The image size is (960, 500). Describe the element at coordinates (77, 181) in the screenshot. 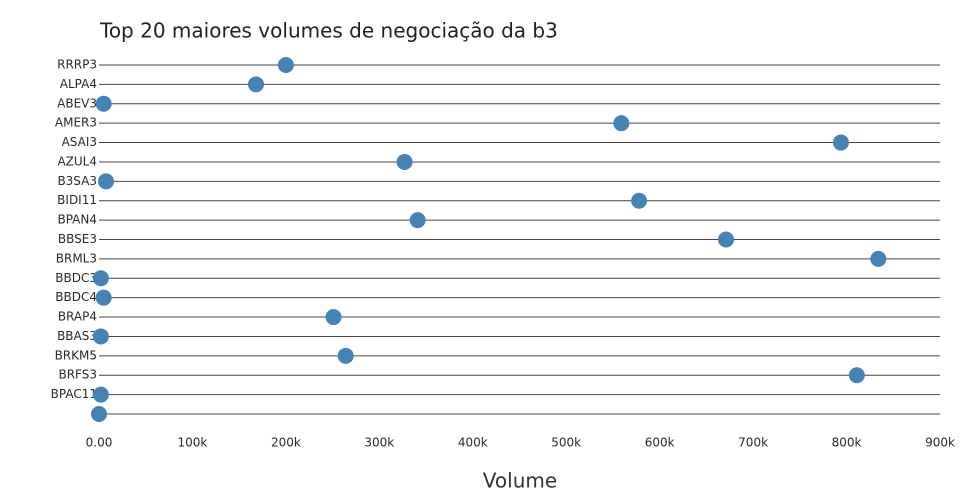

I see `y-tick-label: B3SA3` at that location.